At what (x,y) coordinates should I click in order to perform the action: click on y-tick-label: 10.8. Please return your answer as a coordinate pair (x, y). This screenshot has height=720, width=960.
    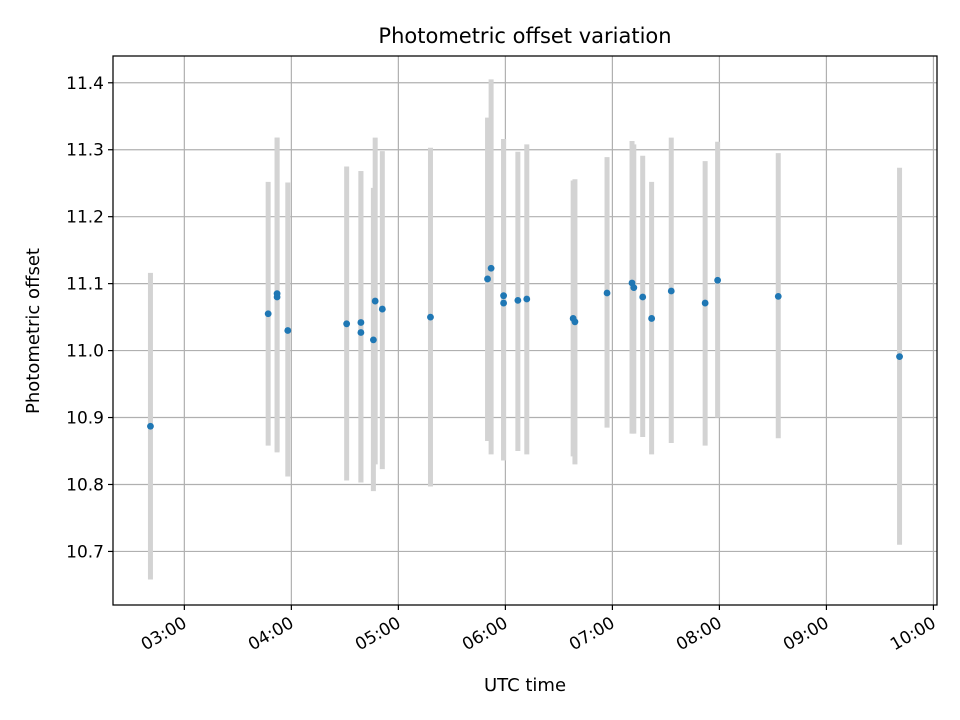
    Looking at the image, I should click on (85, 485).